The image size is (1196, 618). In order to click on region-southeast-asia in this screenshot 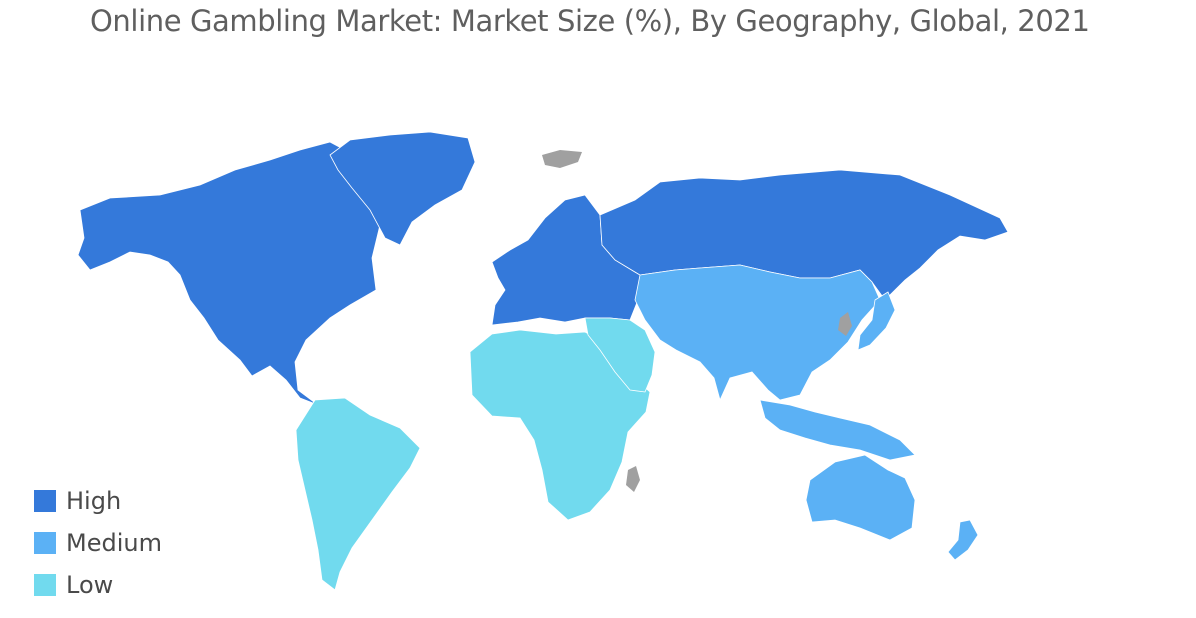, I will do `click(837, 430)`.